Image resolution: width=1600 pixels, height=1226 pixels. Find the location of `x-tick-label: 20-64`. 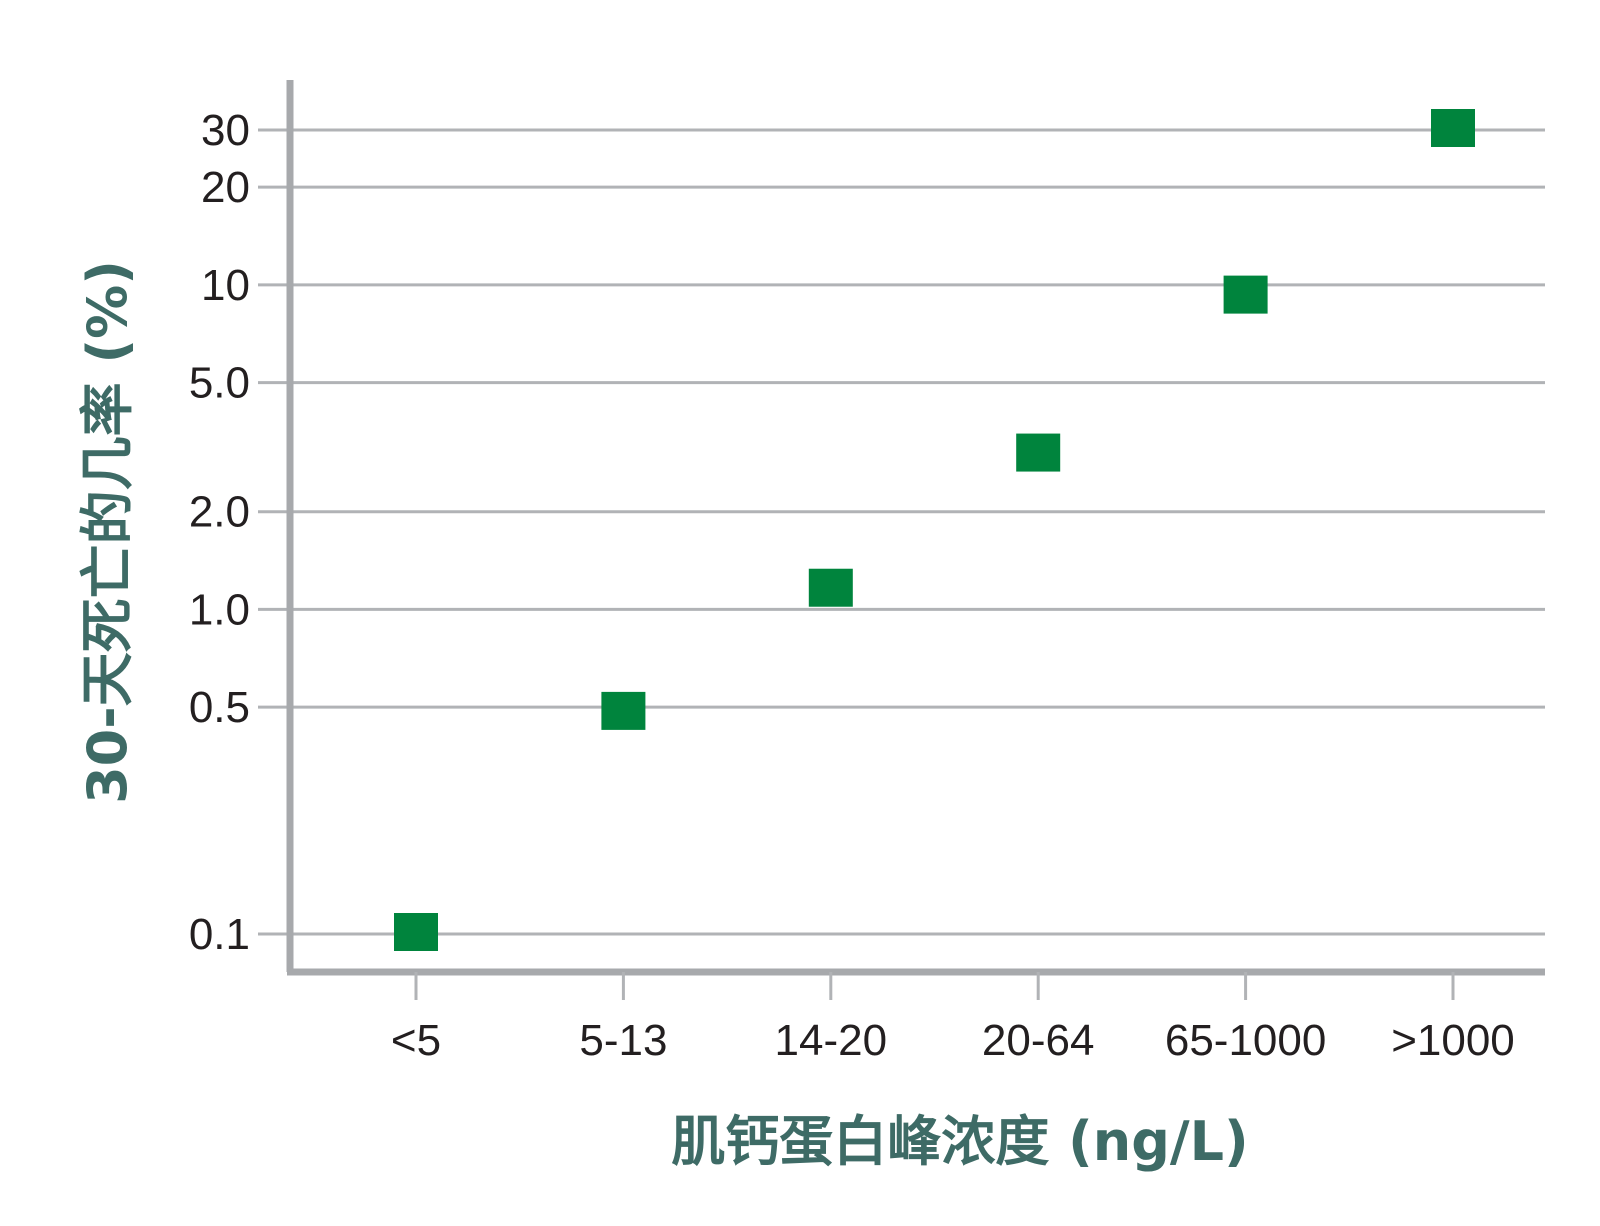

x-tick-label: 20-64 is located at coordinates (1038, 1040).